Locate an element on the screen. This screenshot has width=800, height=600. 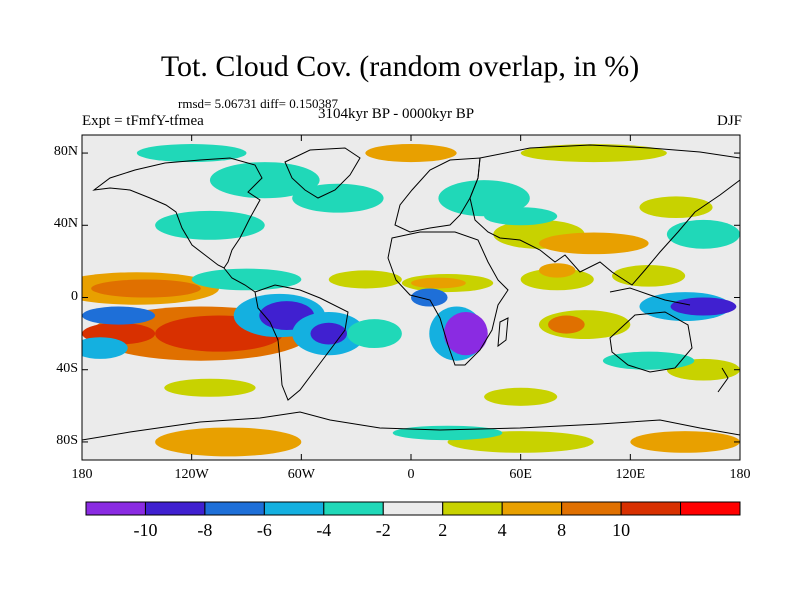
season-label: DJF is located at coordinates (729, 121).